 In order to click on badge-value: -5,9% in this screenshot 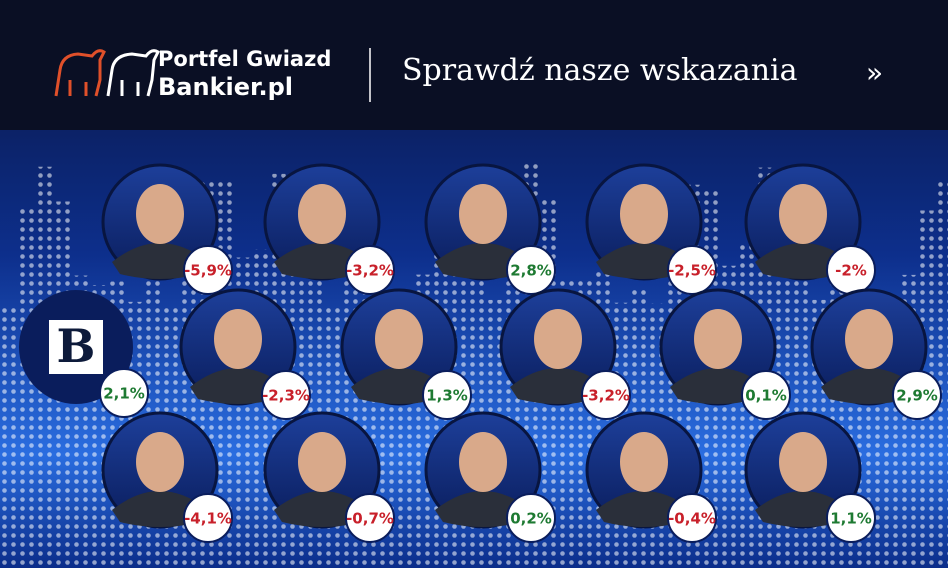, I will do `click(208, 271)`.